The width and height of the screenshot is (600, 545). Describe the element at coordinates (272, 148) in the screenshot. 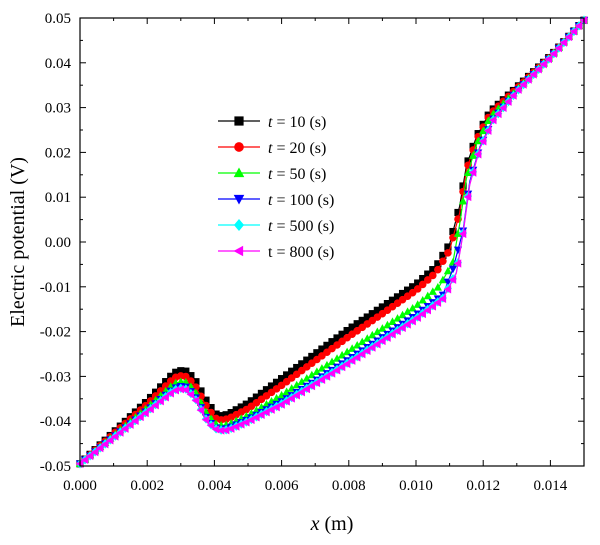

I see `legend-item-1: t = 20 (s)` at that location.